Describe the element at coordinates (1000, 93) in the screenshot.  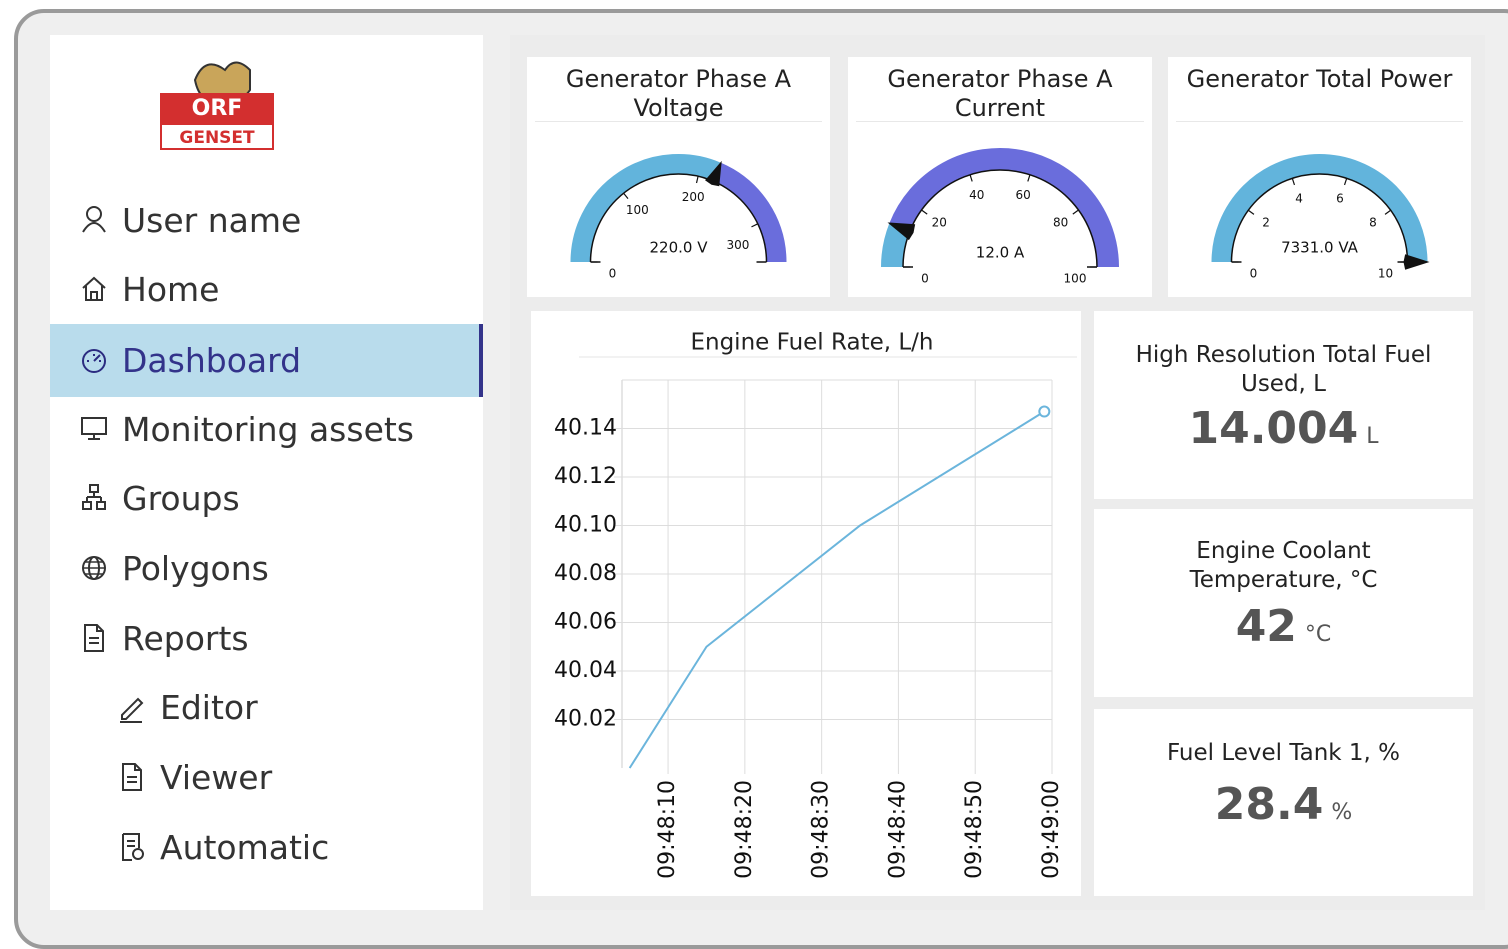
I see `gauge-title: Generator Phase A Current` at that location.